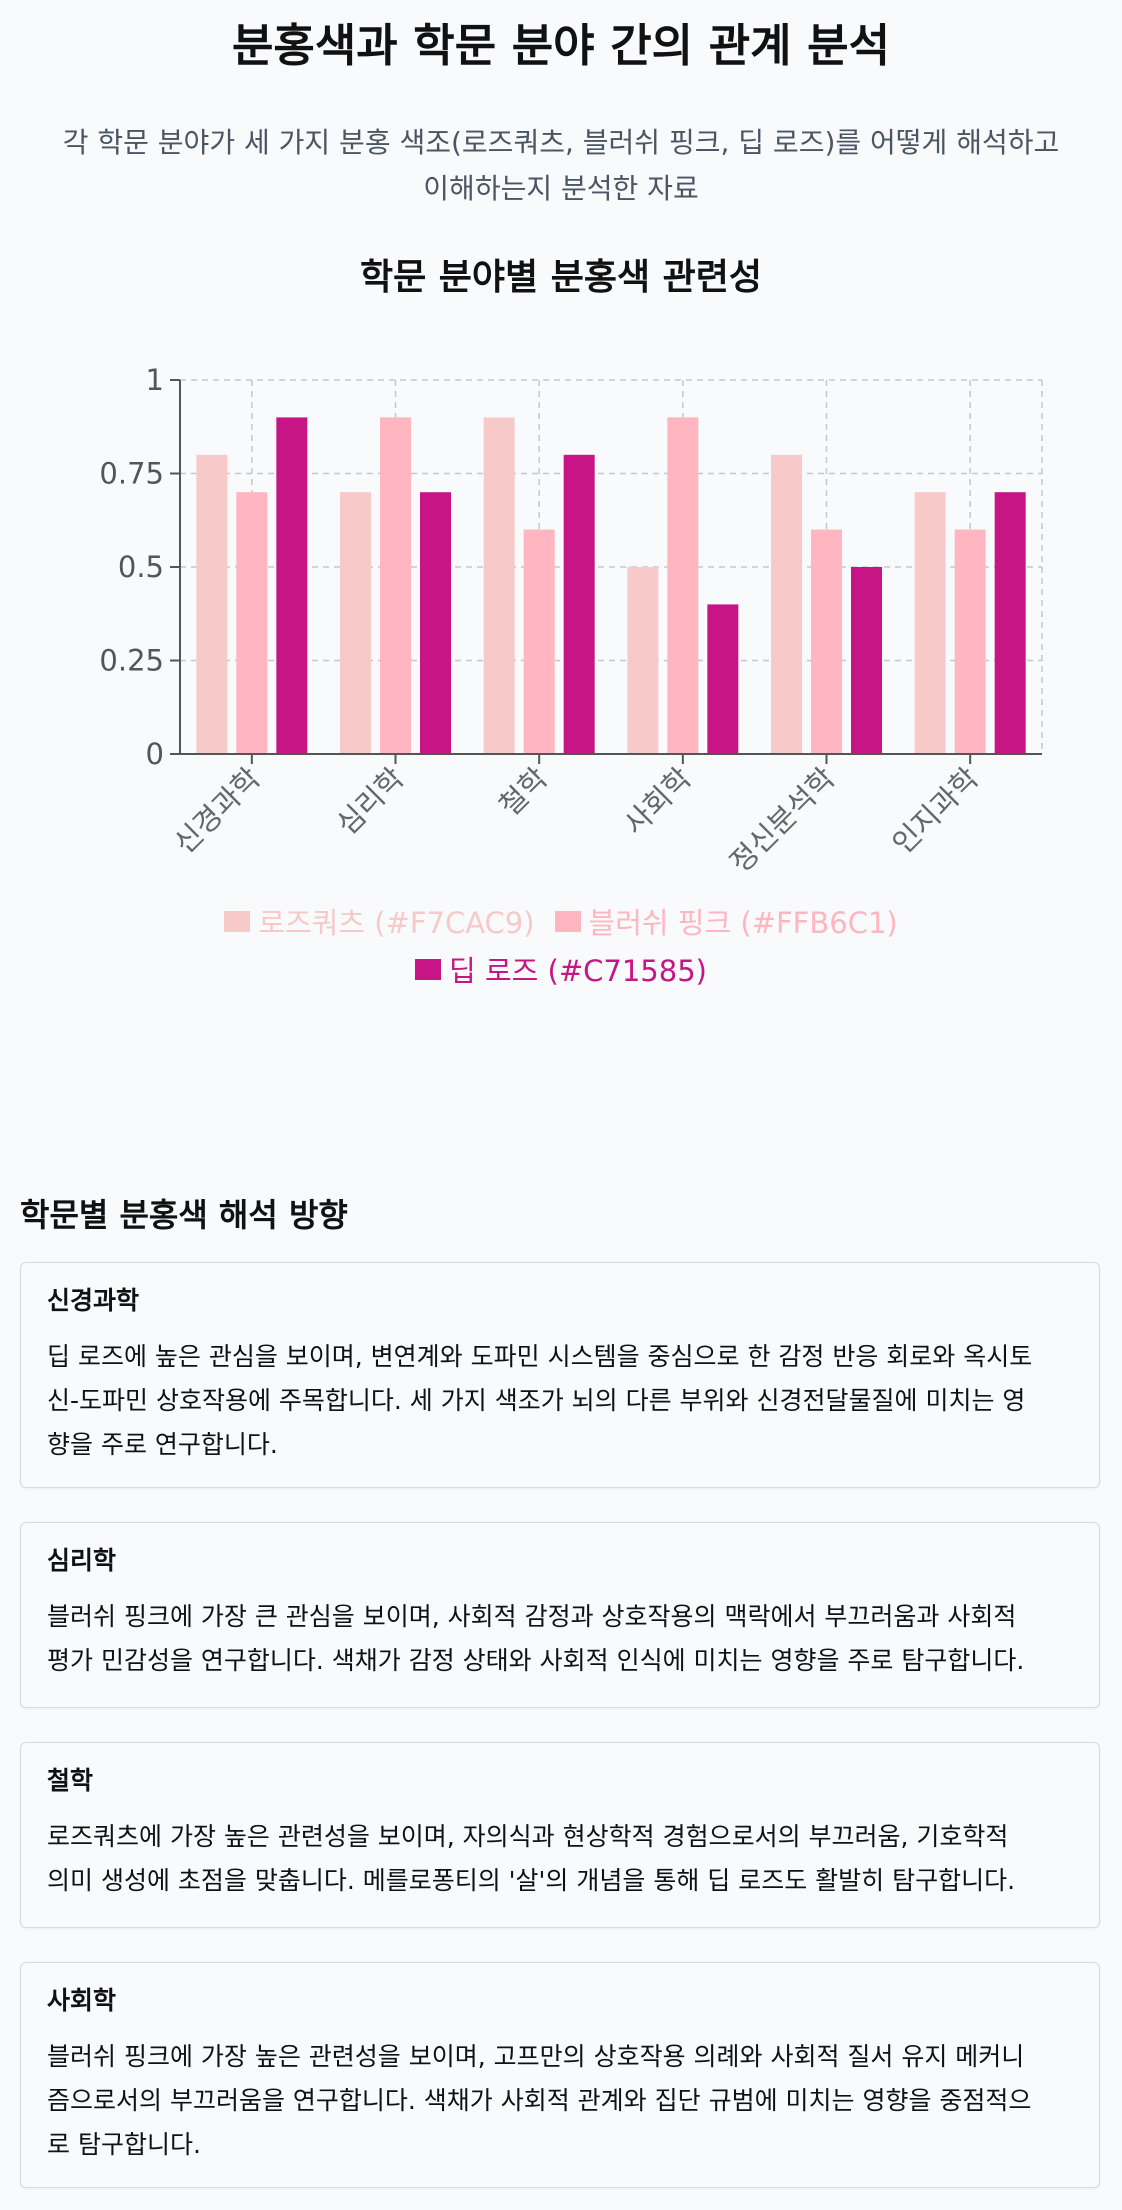  Describe the element at coordinates (743, 923) in the screenshot. I see `legend-label: 블러쉬 핑크 (#FFB6C1)` at that location.